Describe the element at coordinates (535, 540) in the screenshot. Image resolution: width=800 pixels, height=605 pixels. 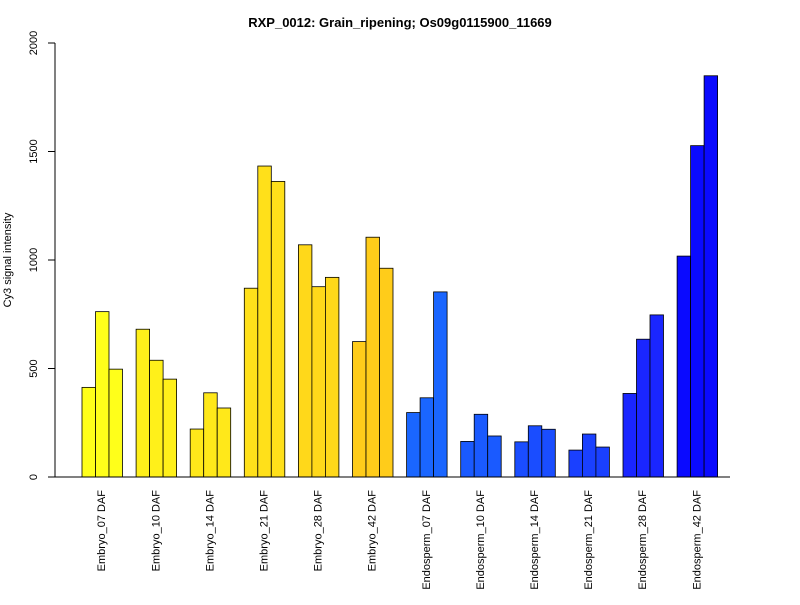
I see `x-tick-label: Endosperm_14 DAF` at that location.